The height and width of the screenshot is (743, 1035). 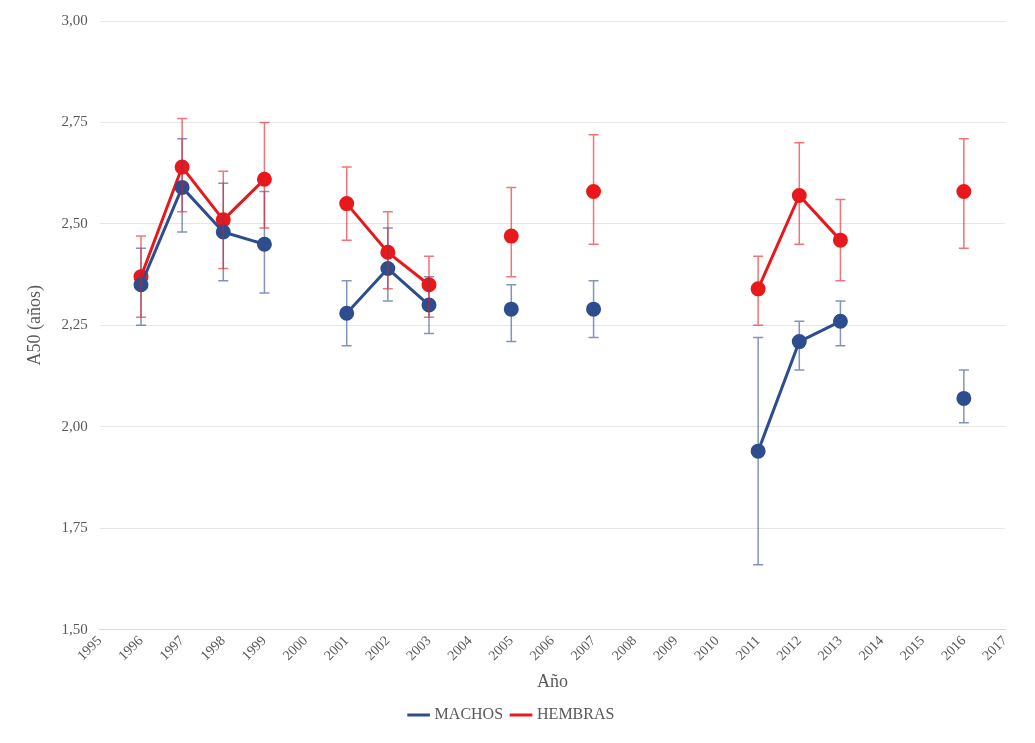 What do you see at coordinates (469, 714) in the screenshot?
I see `legend-label: MACHOS` at bounding box center [469, 714].